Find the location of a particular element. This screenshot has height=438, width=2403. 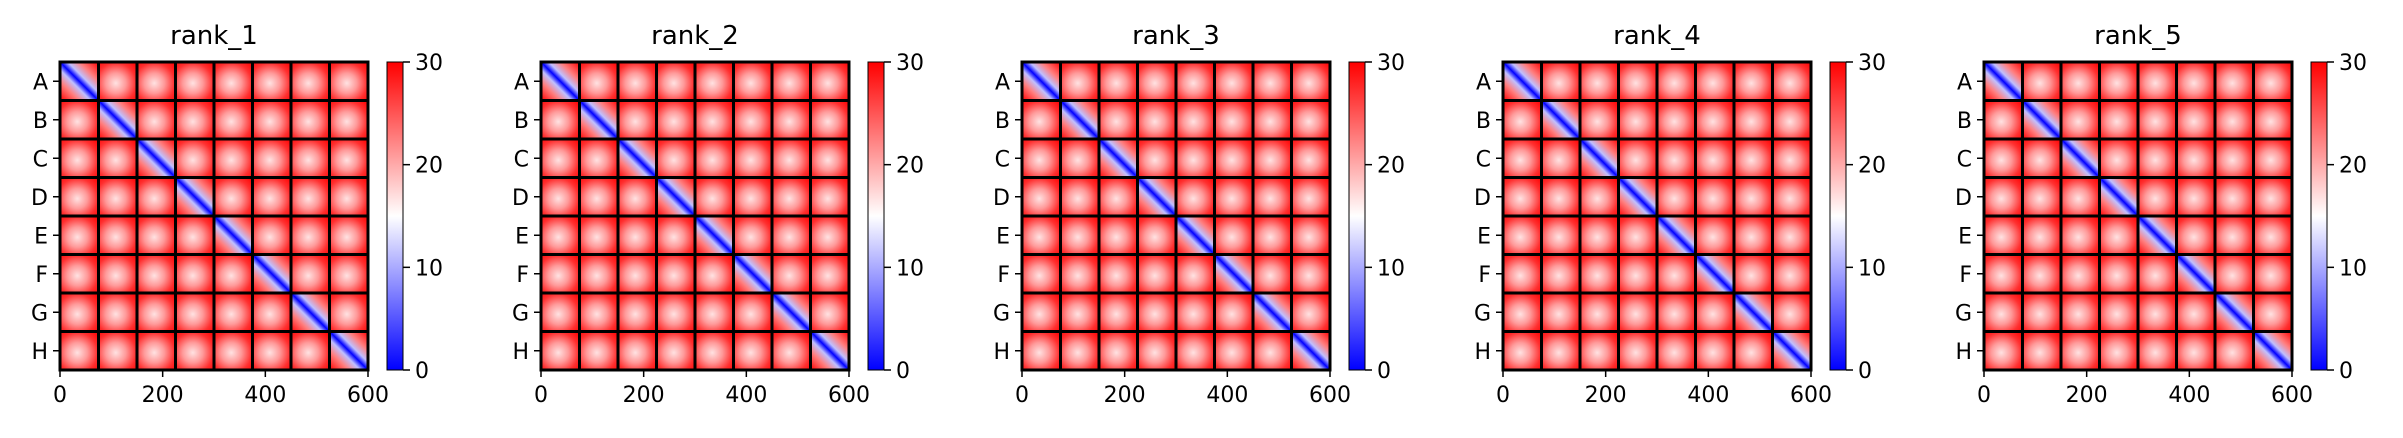

row-label: E is located at coordinates (1484, 236).